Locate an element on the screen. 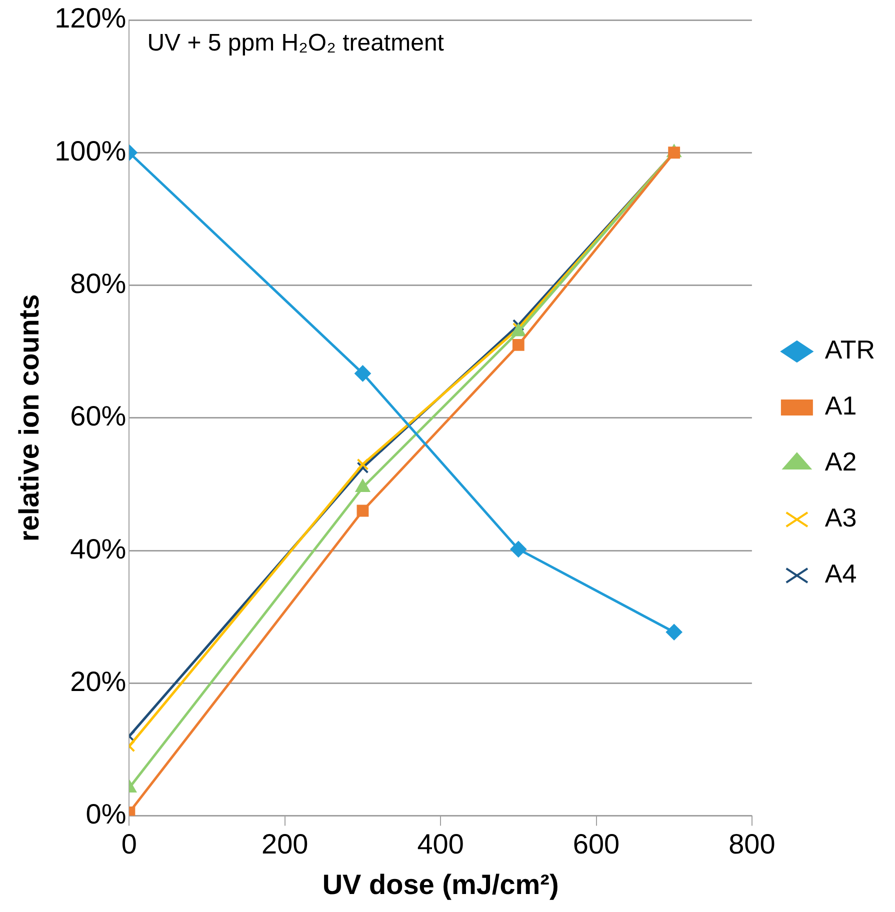 The image size is (895, 912). x-axis-title: UV dose (mJ/cm²) is located at coordinates (440, 884).